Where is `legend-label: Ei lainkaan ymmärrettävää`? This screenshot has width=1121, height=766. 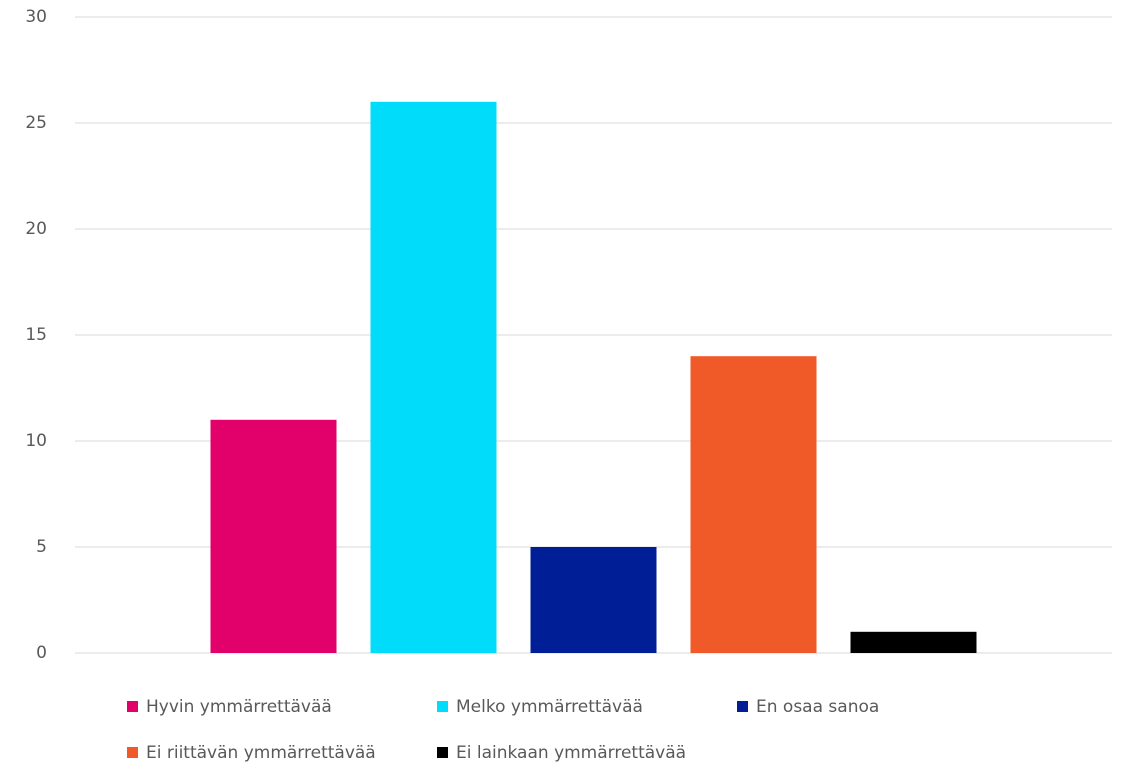
legend-label: Ei lainkaan ymmärrettävää is located at coordinates (571, 753).